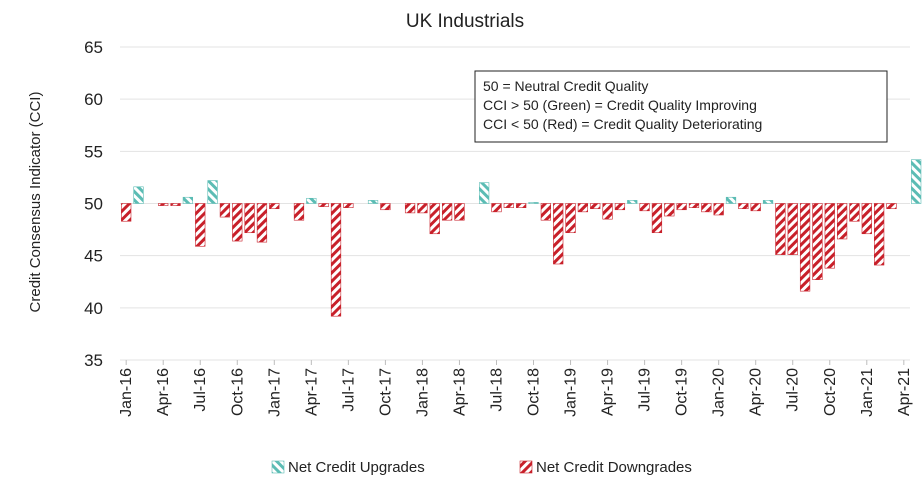 The image size is (922, 499). What do you see at coordinates (682, 392) in the screenshot?
I see `x-tick-label: Oct-19` at bounding box center [682, 392].